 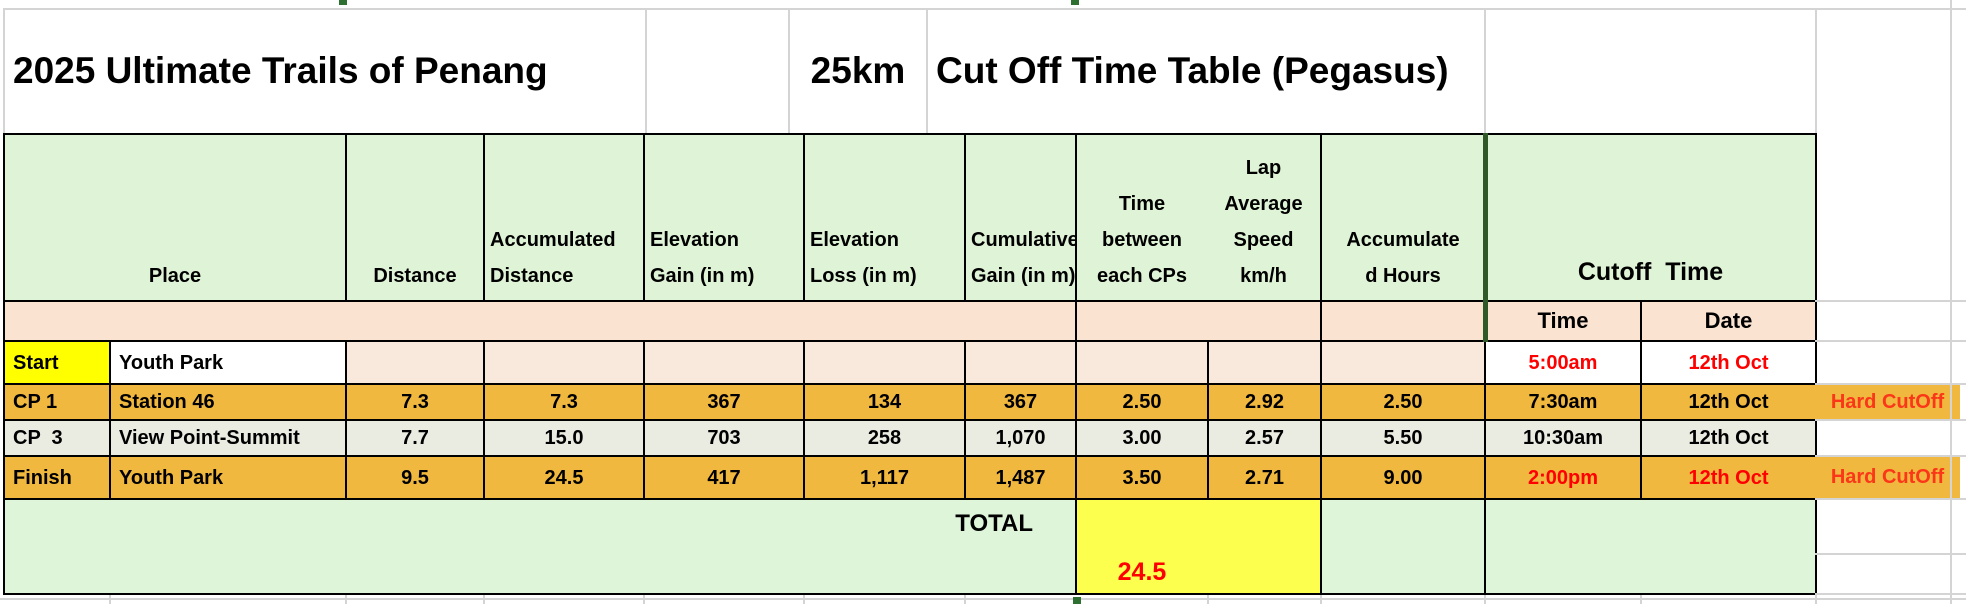 What do you see at coordinates (1020, 402) in the screenshot?
I see `cp1-cumulative-gain: 367` at bounding box center [1020, 402].